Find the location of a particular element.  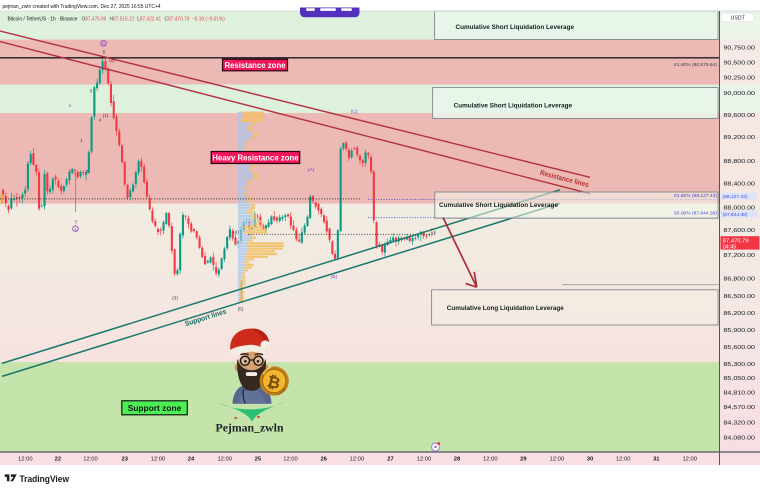

svg-text: 84,810.00 is located at coordinates (740, 394).